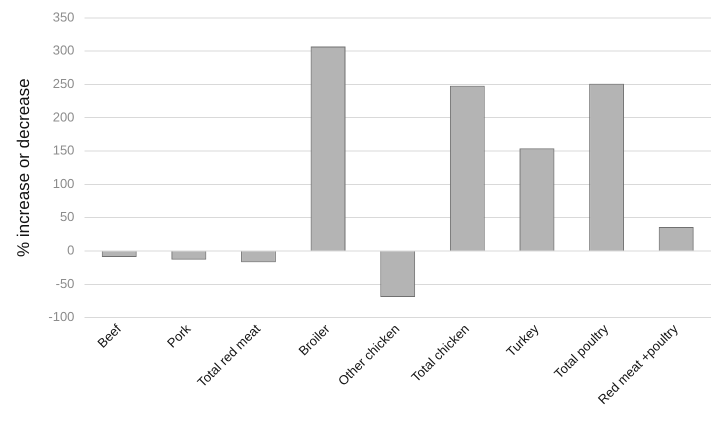 The image size is (723, 422). I want to click on y-tick-label: -50, so click(65, 283).